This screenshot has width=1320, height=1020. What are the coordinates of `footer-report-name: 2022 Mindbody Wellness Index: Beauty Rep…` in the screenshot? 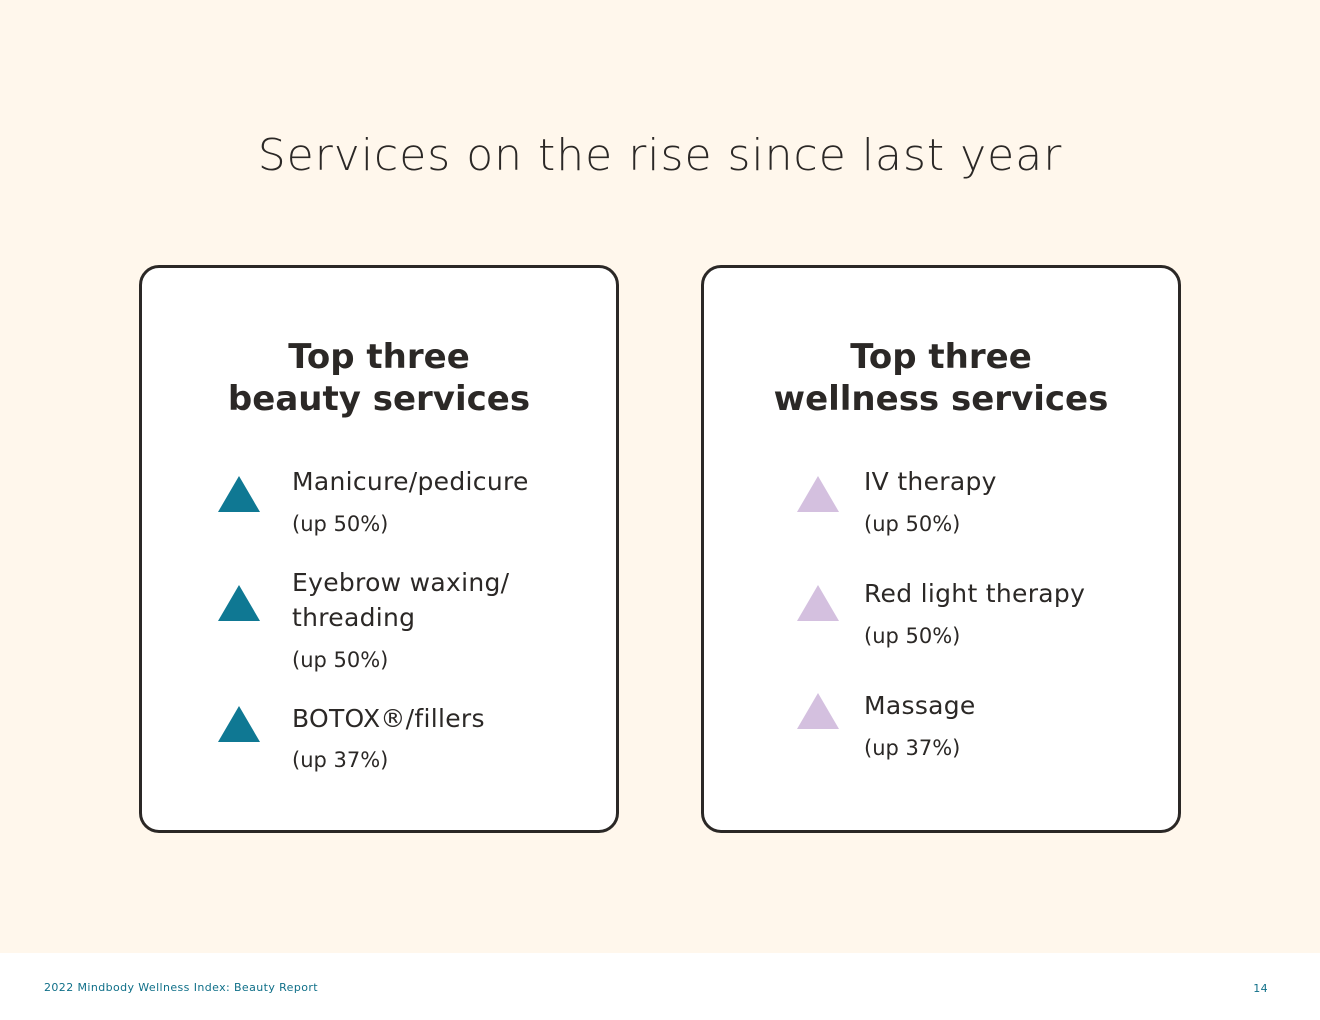 It's located at (181, 987).